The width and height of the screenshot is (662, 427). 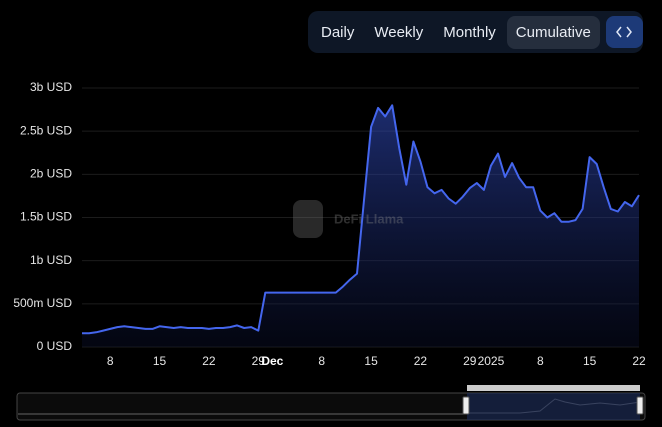 I want to click on x-tick-label: 2025, so click(x=491, y=361).